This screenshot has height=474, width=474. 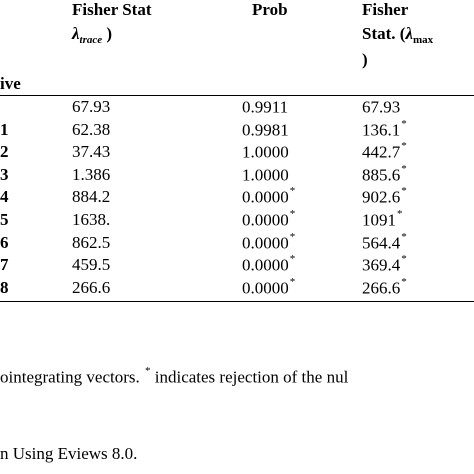 What do you see at coordinates (365, 59) in the screenshot?
I see `header-fisher-max-line3: )` at bounding box center [365, 59].